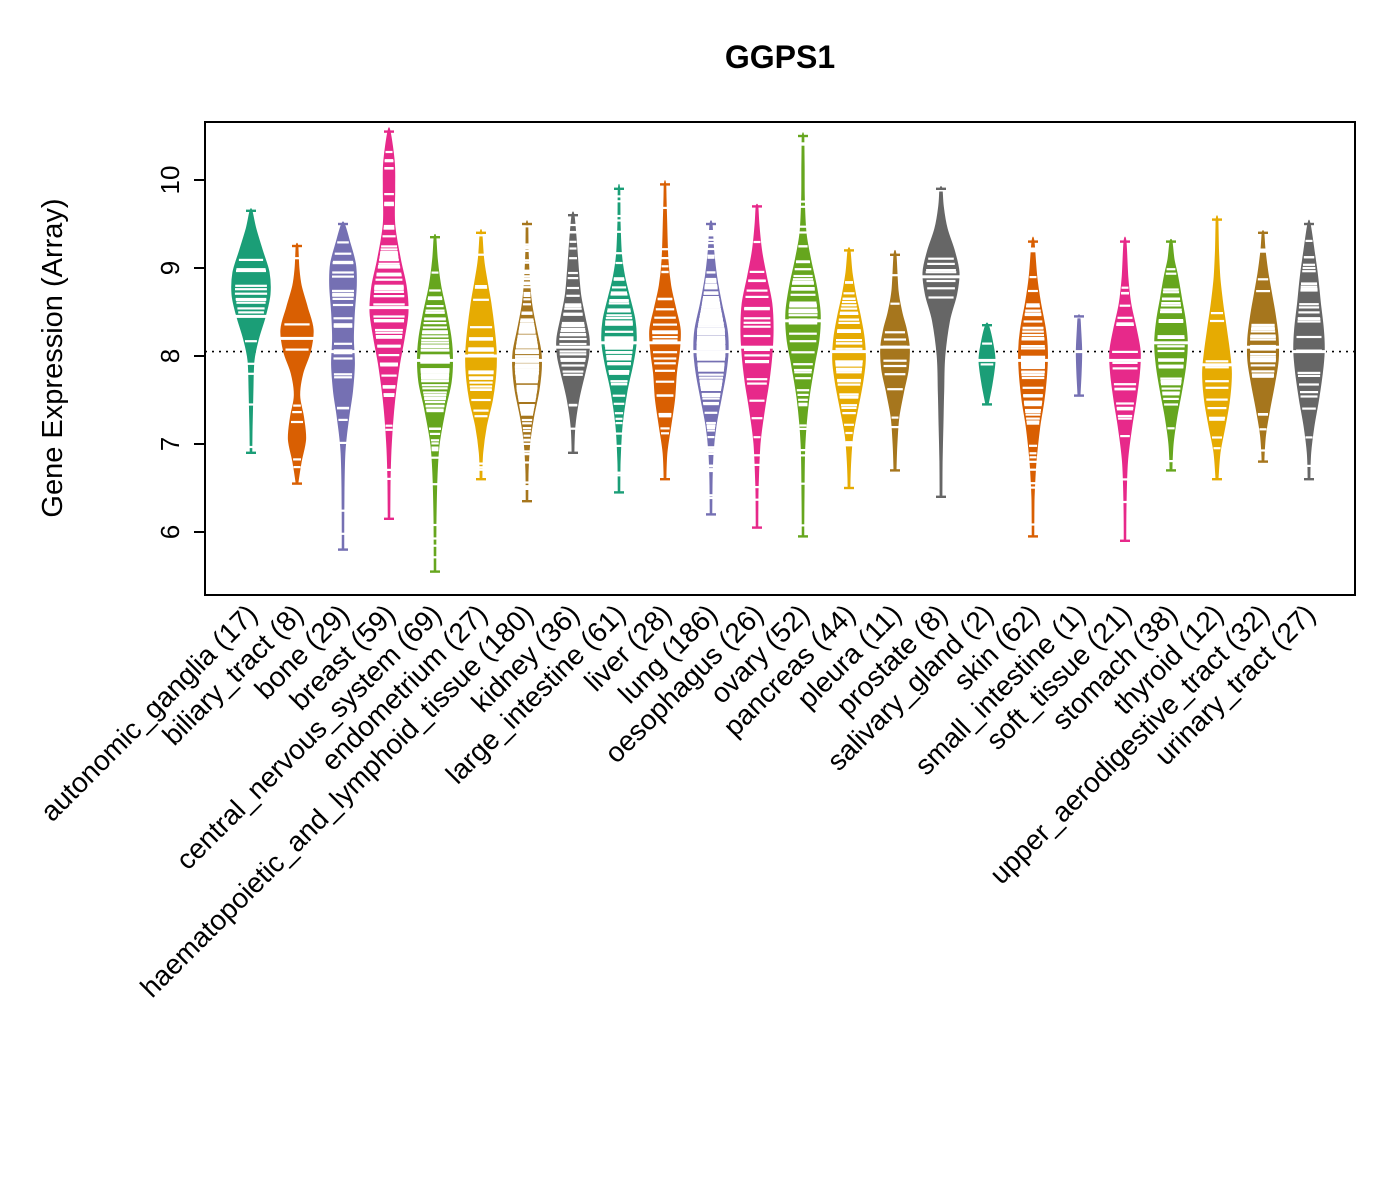  What do you see at coordinates (170, 532) in the screenshot?
I see `y-tick-label: 6` at bounding box center [170, 532].